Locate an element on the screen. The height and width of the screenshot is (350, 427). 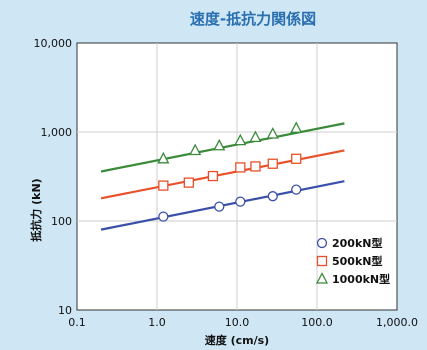
y-axis-label: 抵抗力 (kN) is located at coordinates (36, 209).